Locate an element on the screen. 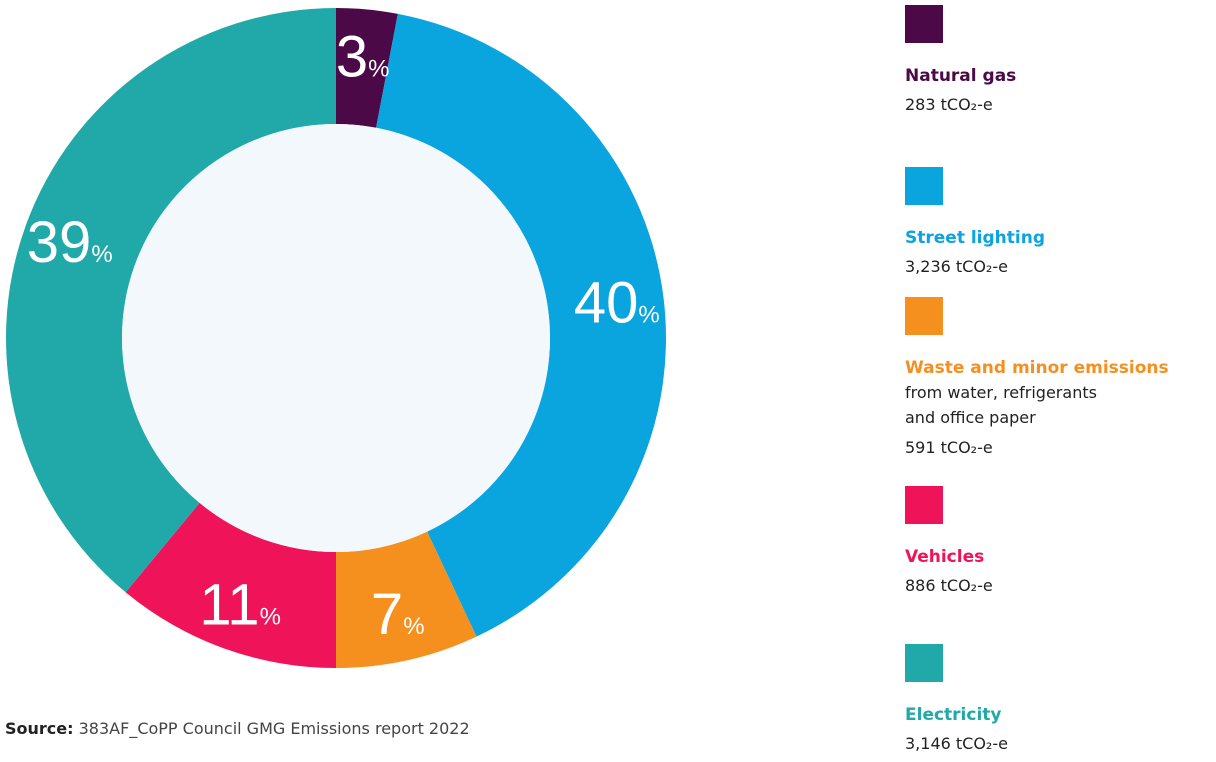 The width and height of the screenshot is (1216, 762). legend-amount: 283 tCO₂-e is located at coordinates (949, 104).